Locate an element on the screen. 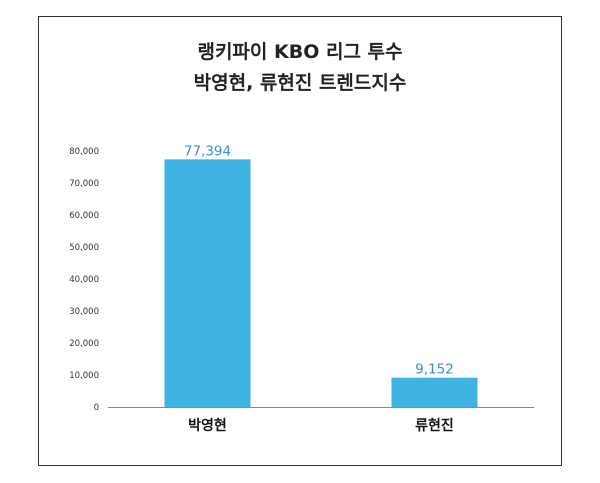  y-tick-label: 80,000 is located at coordinates (84, 152).